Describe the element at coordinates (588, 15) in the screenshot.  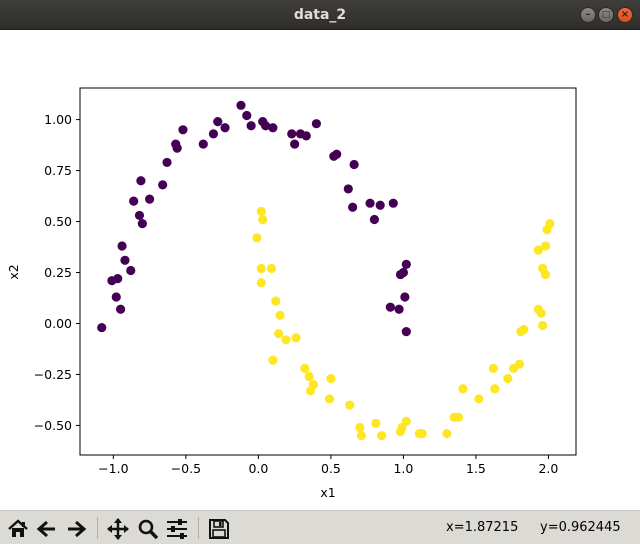
I see `minimize-button: –` at that location.